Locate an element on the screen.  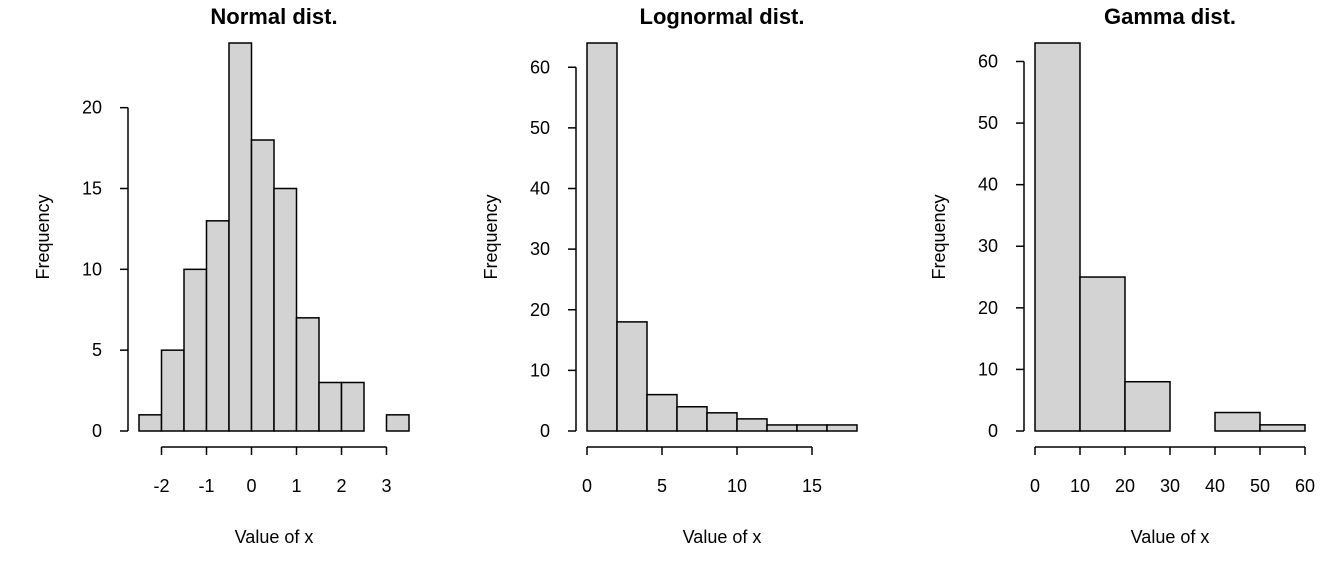
x-tick-label: 15 is located at coordinates (812, 486).